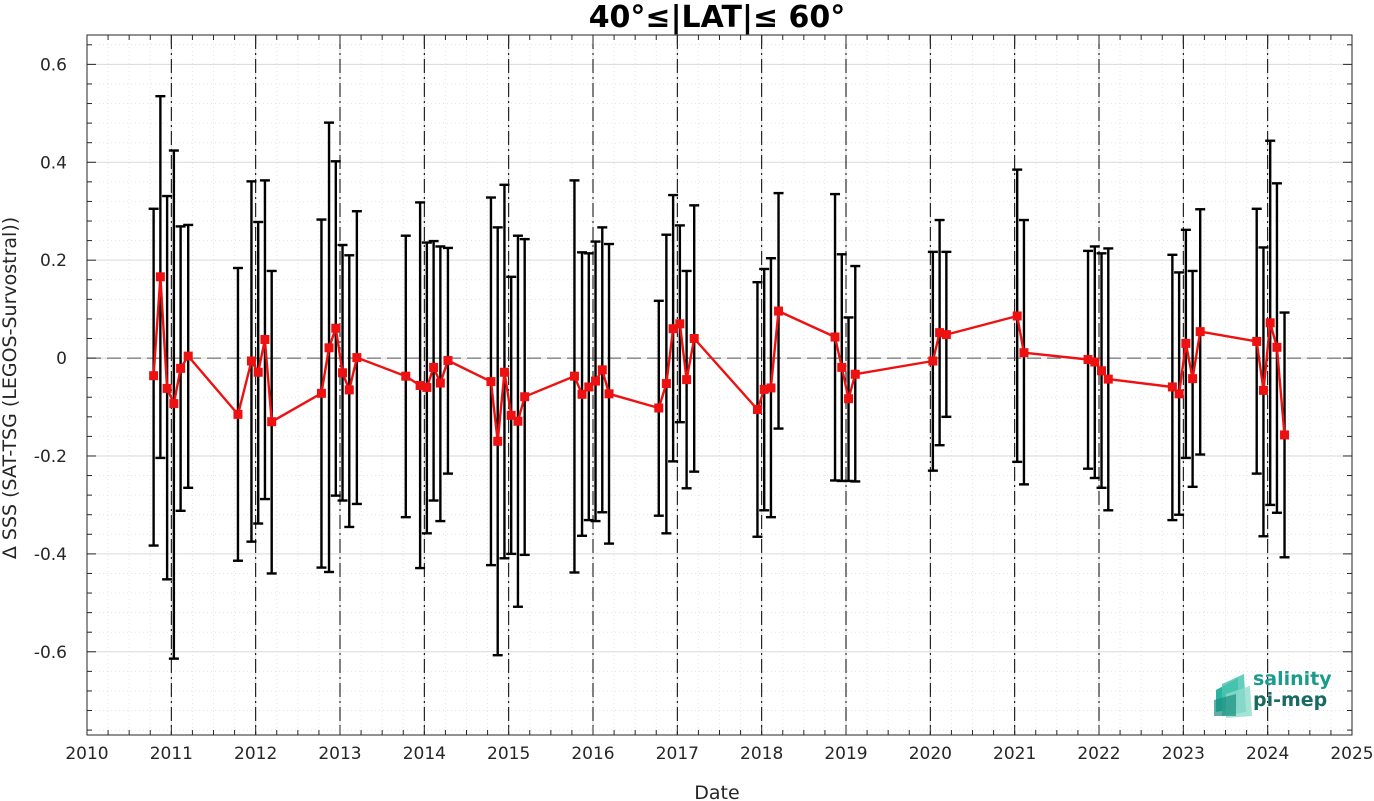  I want to click on x-tick-label: 2024, so click(1267, 754).